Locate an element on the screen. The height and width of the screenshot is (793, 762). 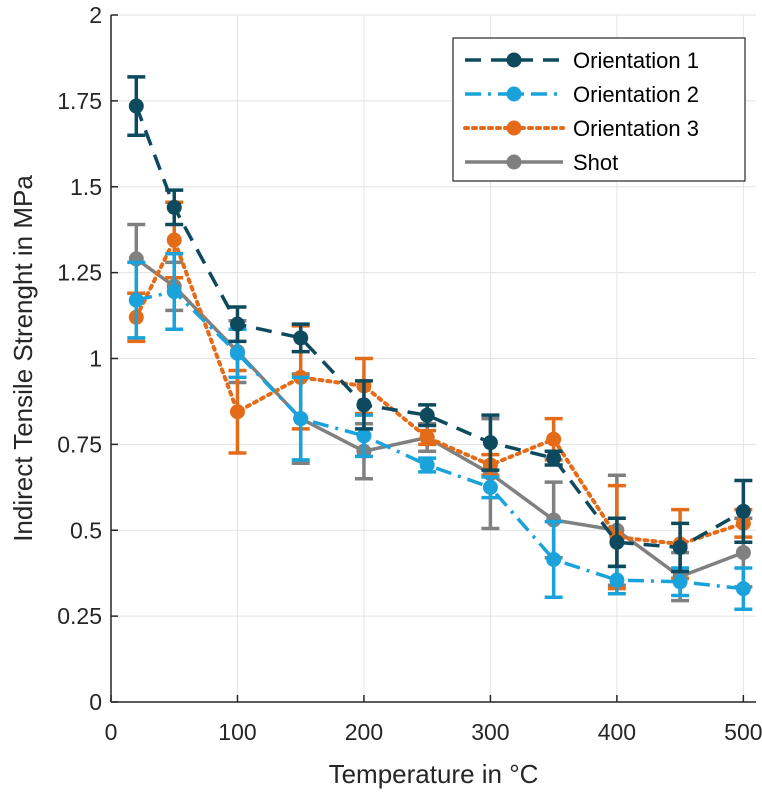
legend-label: Orientation 2 is located at coordinates (636, 94).